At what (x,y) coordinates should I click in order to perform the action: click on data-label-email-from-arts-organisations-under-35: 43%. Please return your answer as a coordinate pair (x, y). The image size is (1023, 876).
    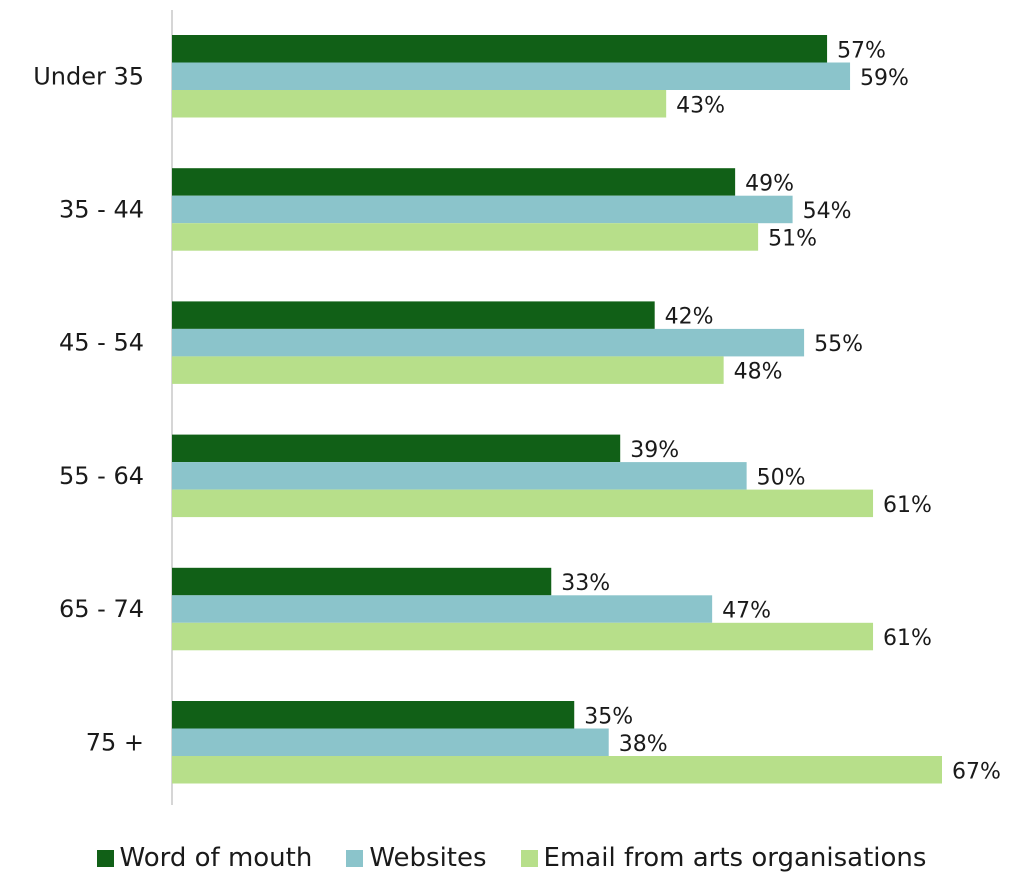
    Looking at the image, I should click on (700, 105).